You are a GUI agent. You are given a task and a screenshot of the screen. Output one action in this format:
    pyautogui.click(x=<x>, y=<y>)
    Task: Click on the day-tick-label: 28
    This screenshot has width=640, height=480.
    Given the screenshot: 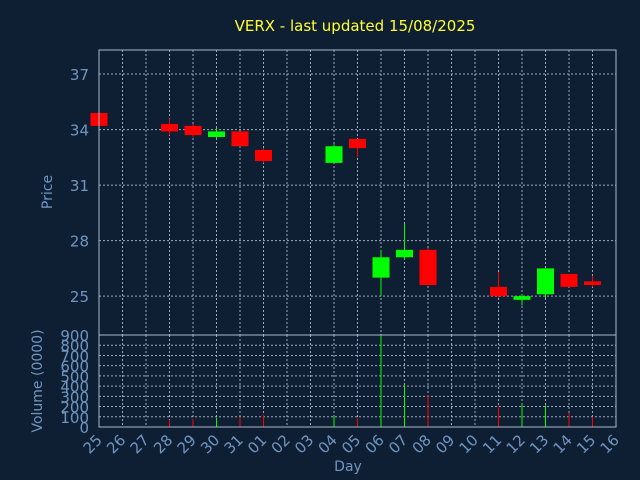 What is the action you would take?
    pyautogui.click(x=163, y=444)
    